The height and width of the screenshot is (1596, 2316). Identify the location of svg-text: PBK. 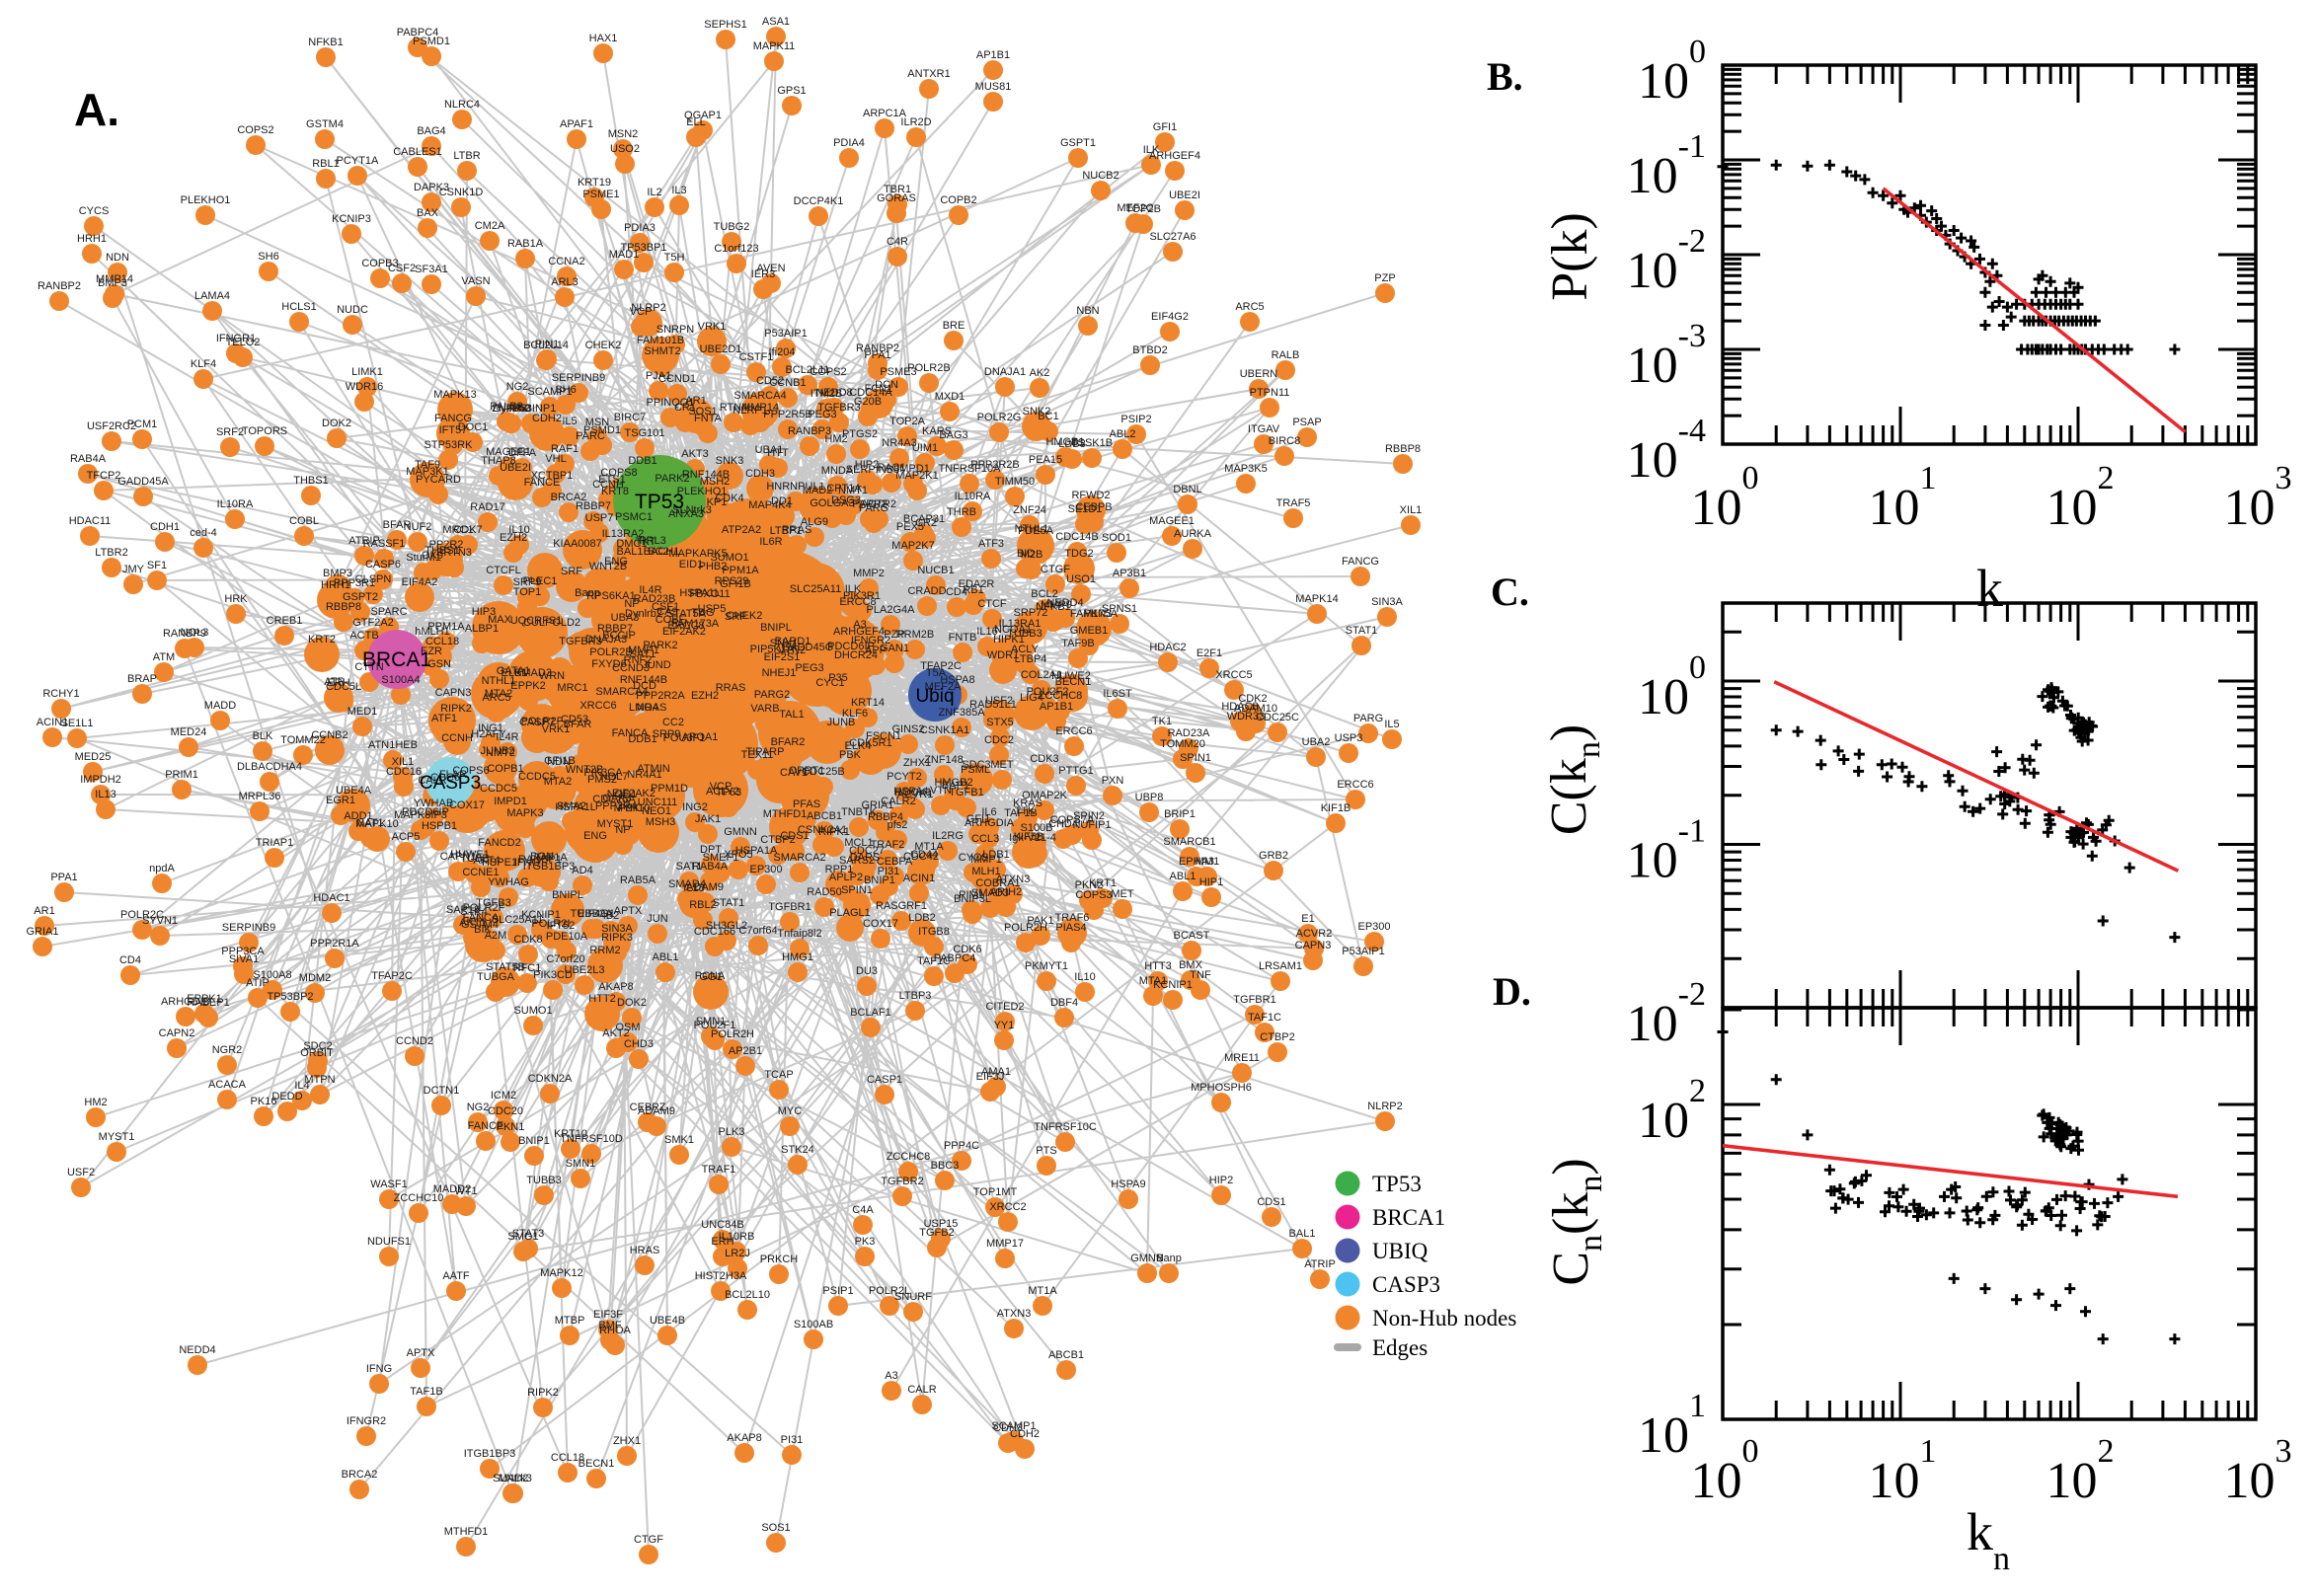
(630, 808).